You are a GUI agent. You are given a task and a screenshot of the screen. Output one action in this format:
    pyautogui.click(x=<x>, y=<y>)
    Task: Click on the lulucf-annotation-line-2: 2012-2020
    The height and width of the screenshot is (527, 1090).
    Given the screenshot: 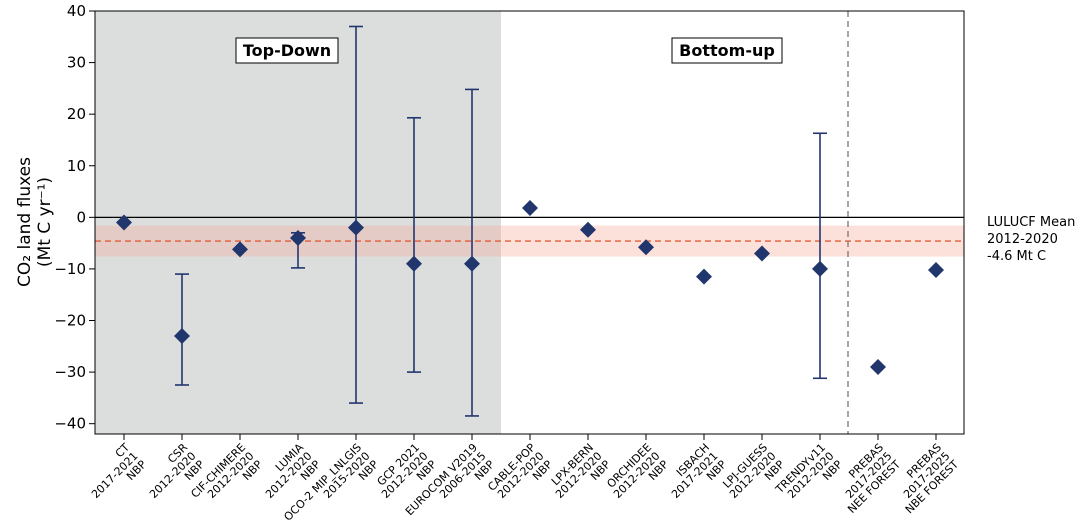 What is the action you would take?
    pyautogui.click(x=1022, y=239)
    